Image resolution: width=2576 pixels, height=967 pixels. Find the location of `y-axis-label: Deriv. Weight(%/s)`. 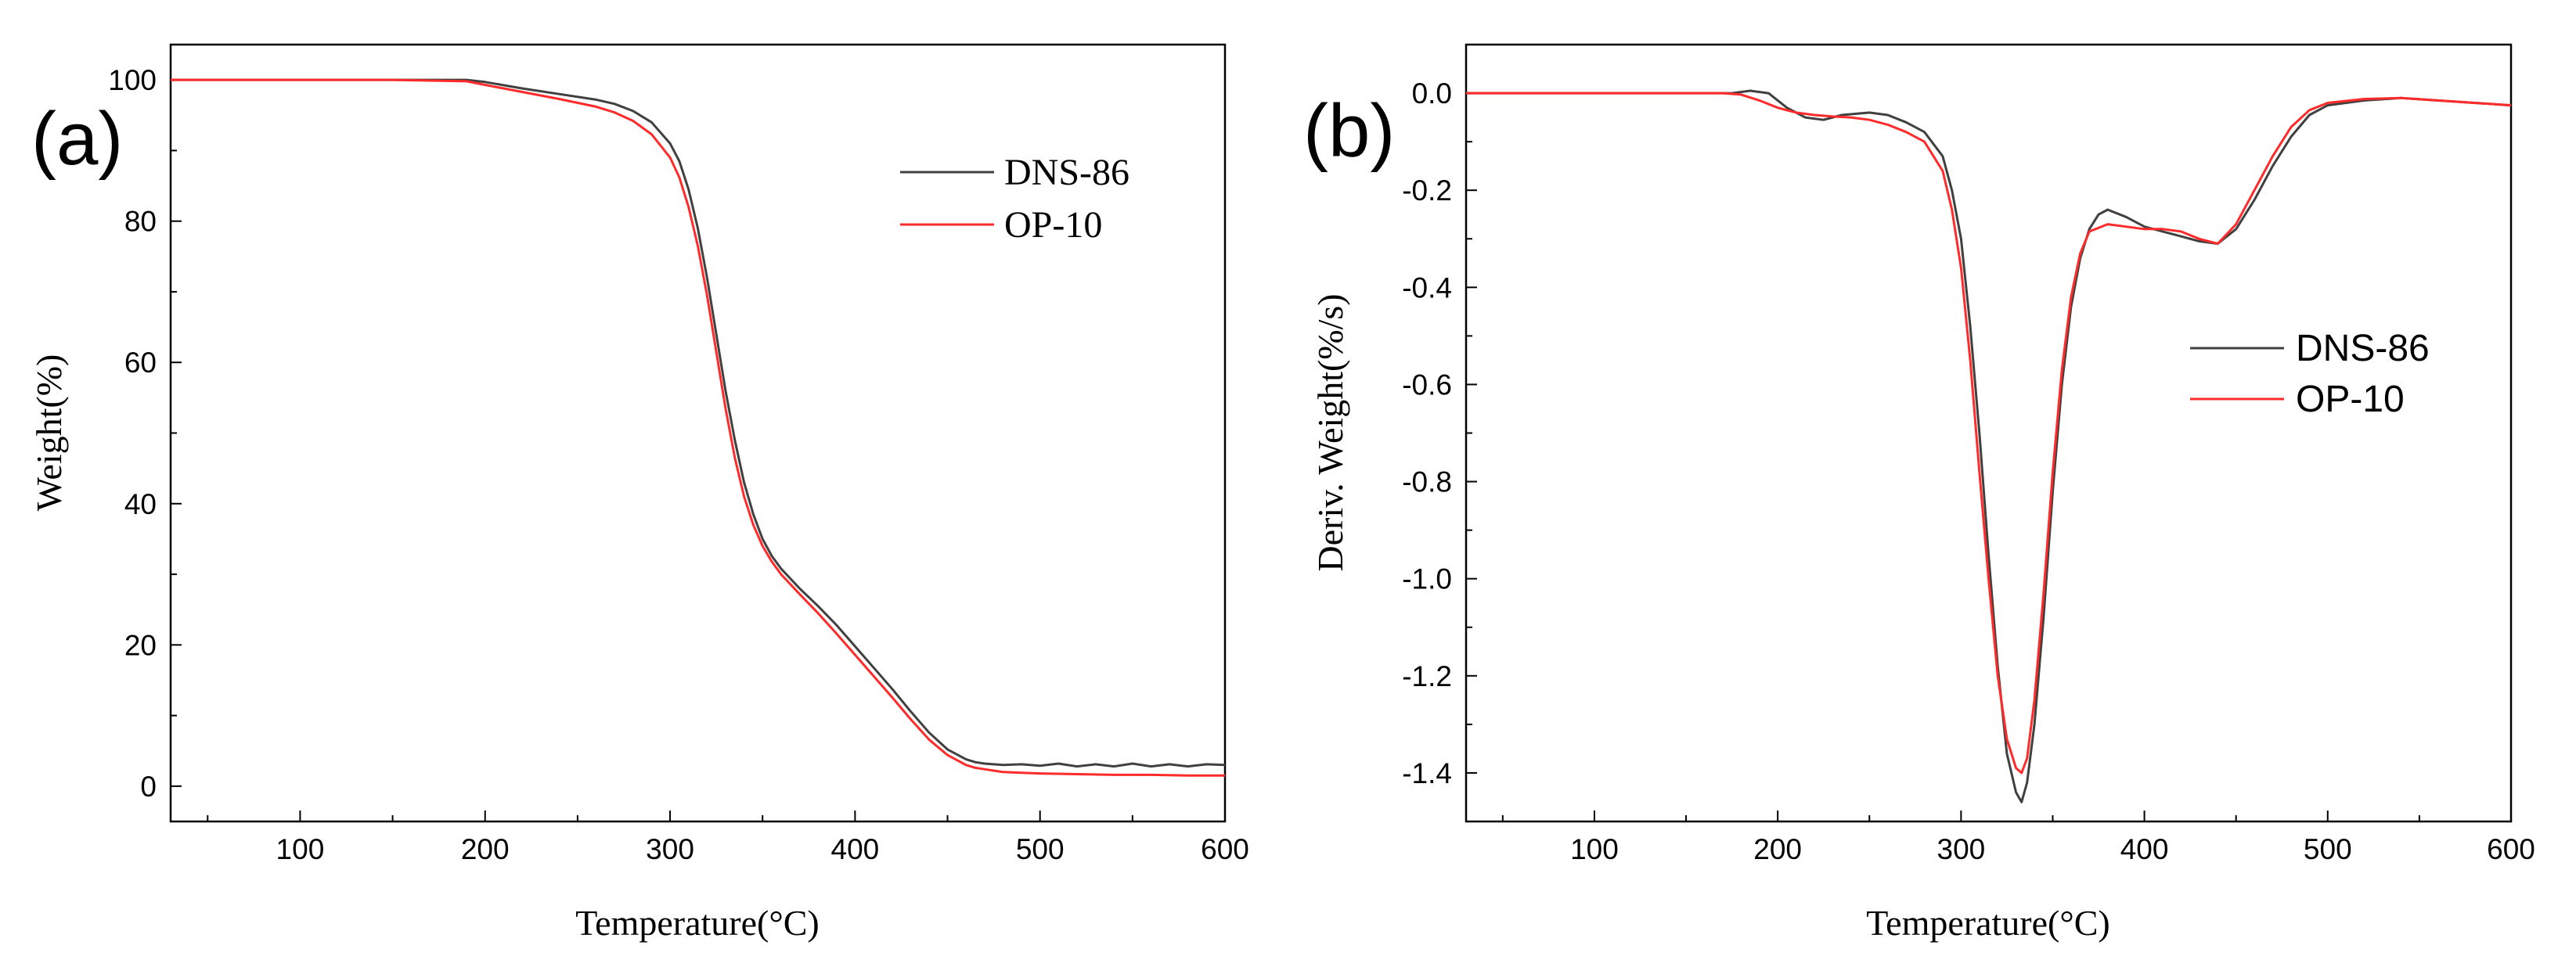

y-axis-label: Deriv. Weight(%/s) is located at coordinates (1330, 432).